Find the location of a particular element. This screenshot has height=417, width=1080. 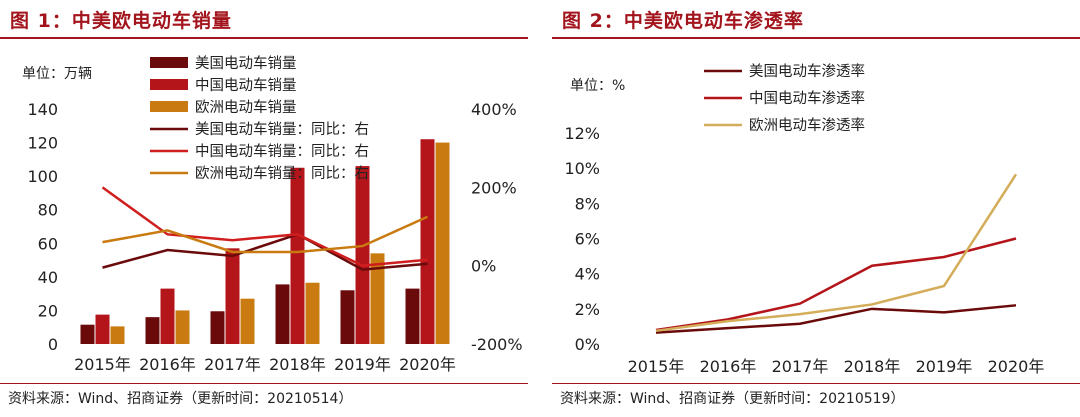

legend-label: 美国电动车销量 is located at coordinates (246, 63).